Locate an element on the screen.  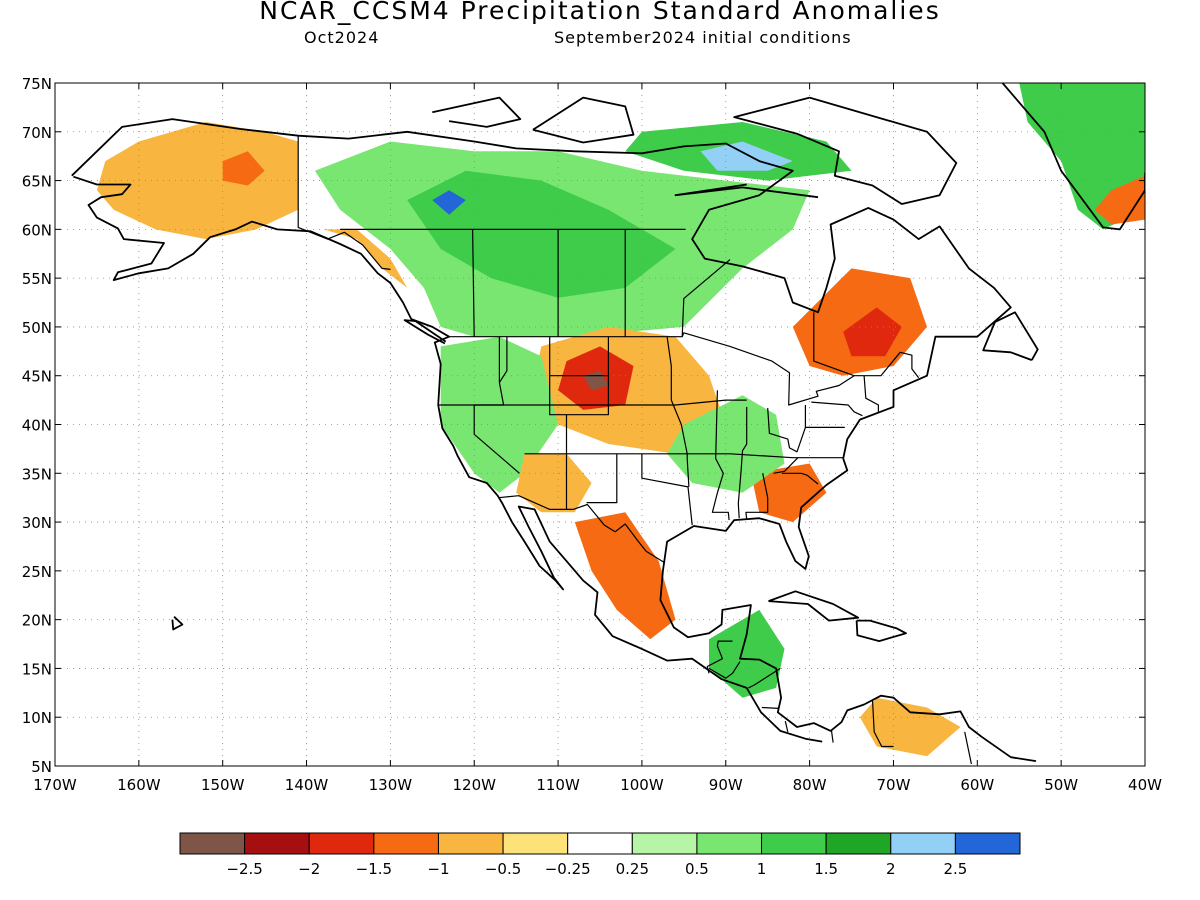
legend-label: −1 is located at coordinates (438, 869).